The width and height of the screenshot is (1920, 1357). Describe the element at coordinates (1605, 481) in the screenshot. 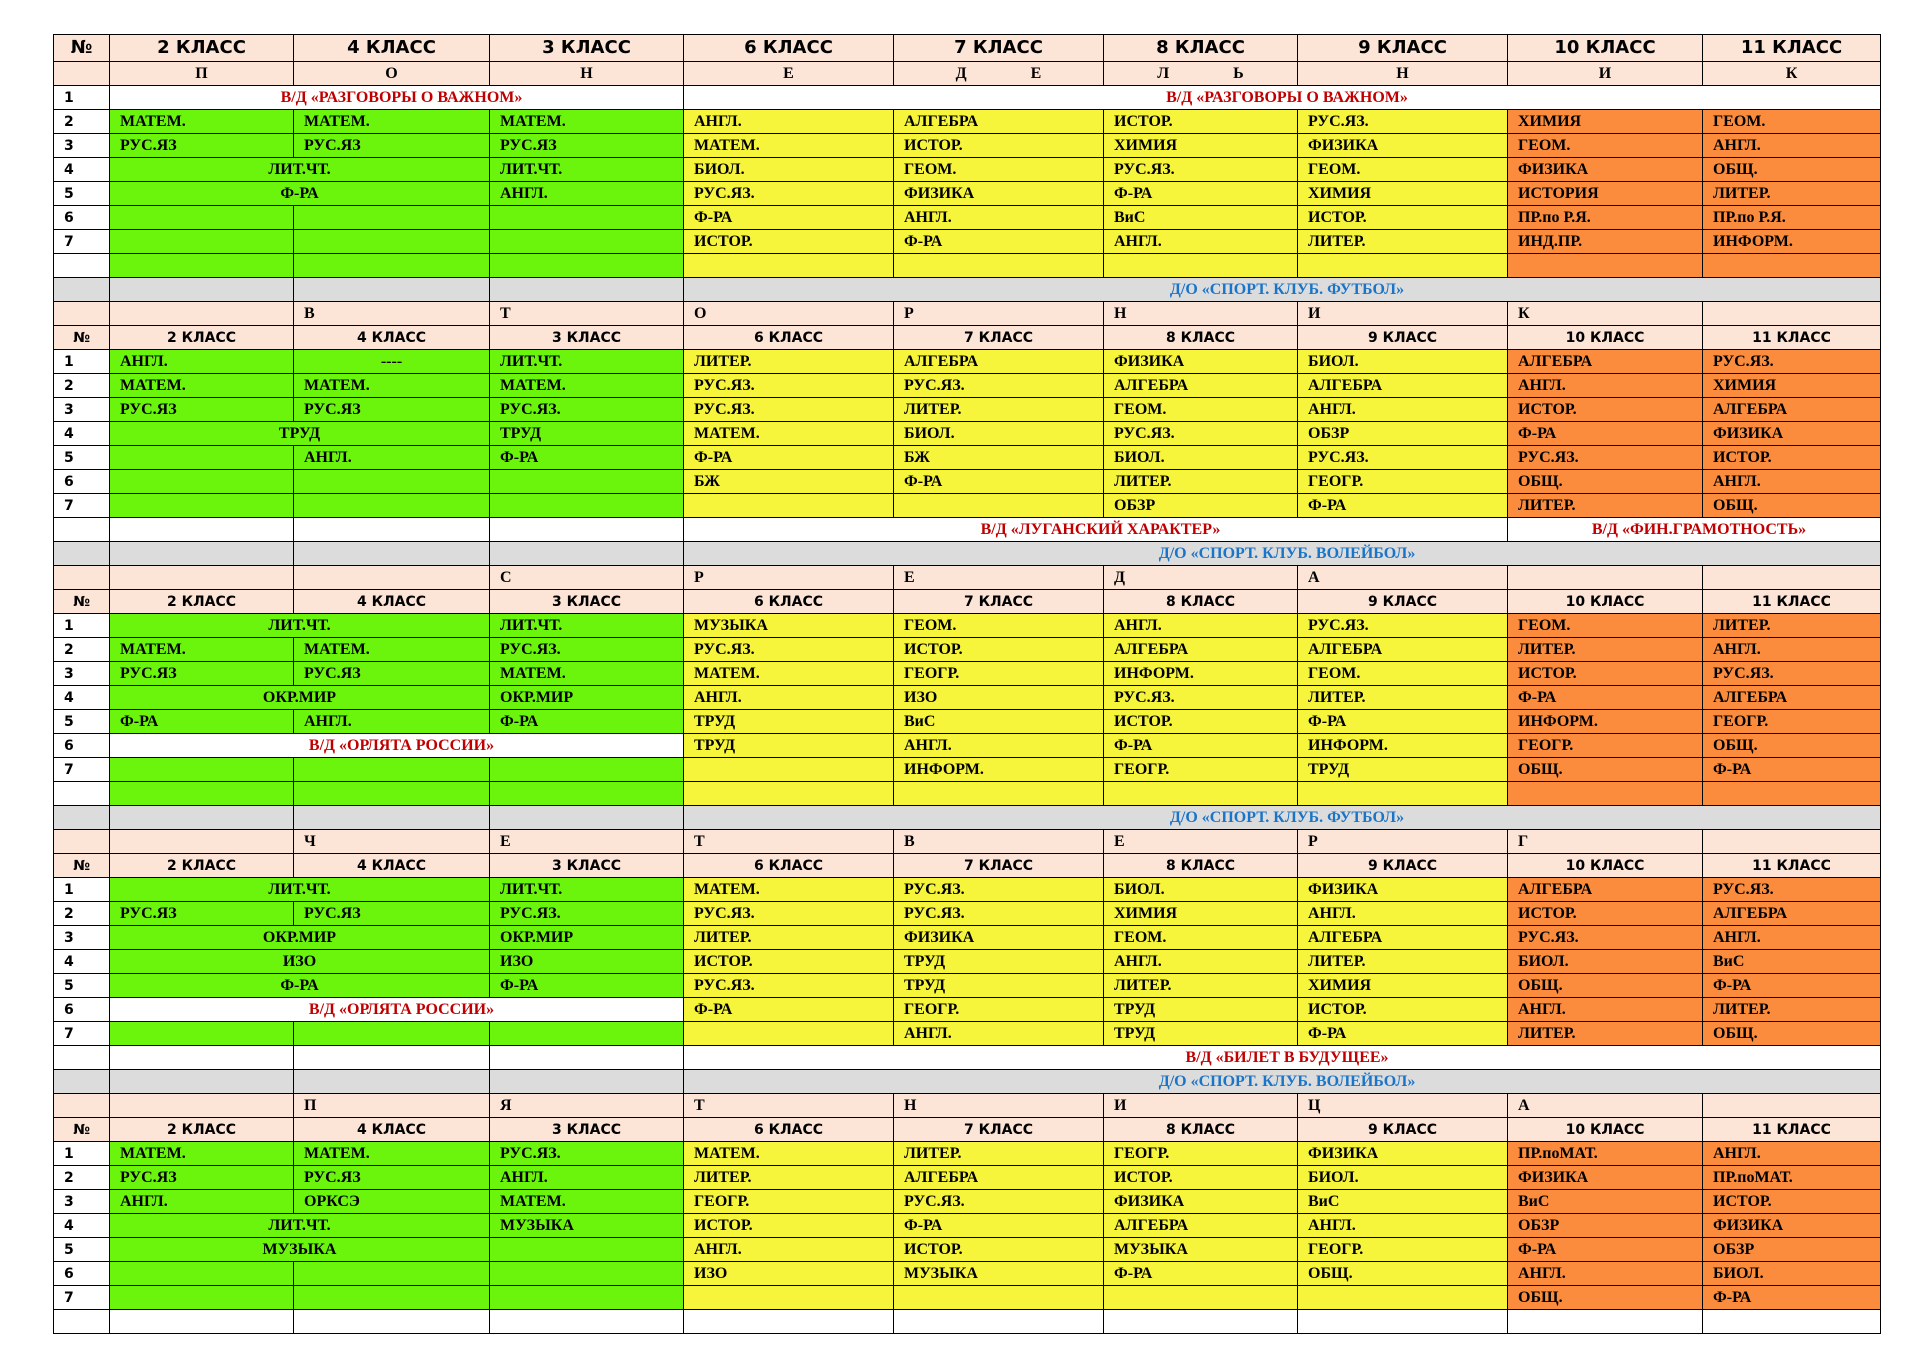

I see `lesson-cell: ОБЩ.` at that location.